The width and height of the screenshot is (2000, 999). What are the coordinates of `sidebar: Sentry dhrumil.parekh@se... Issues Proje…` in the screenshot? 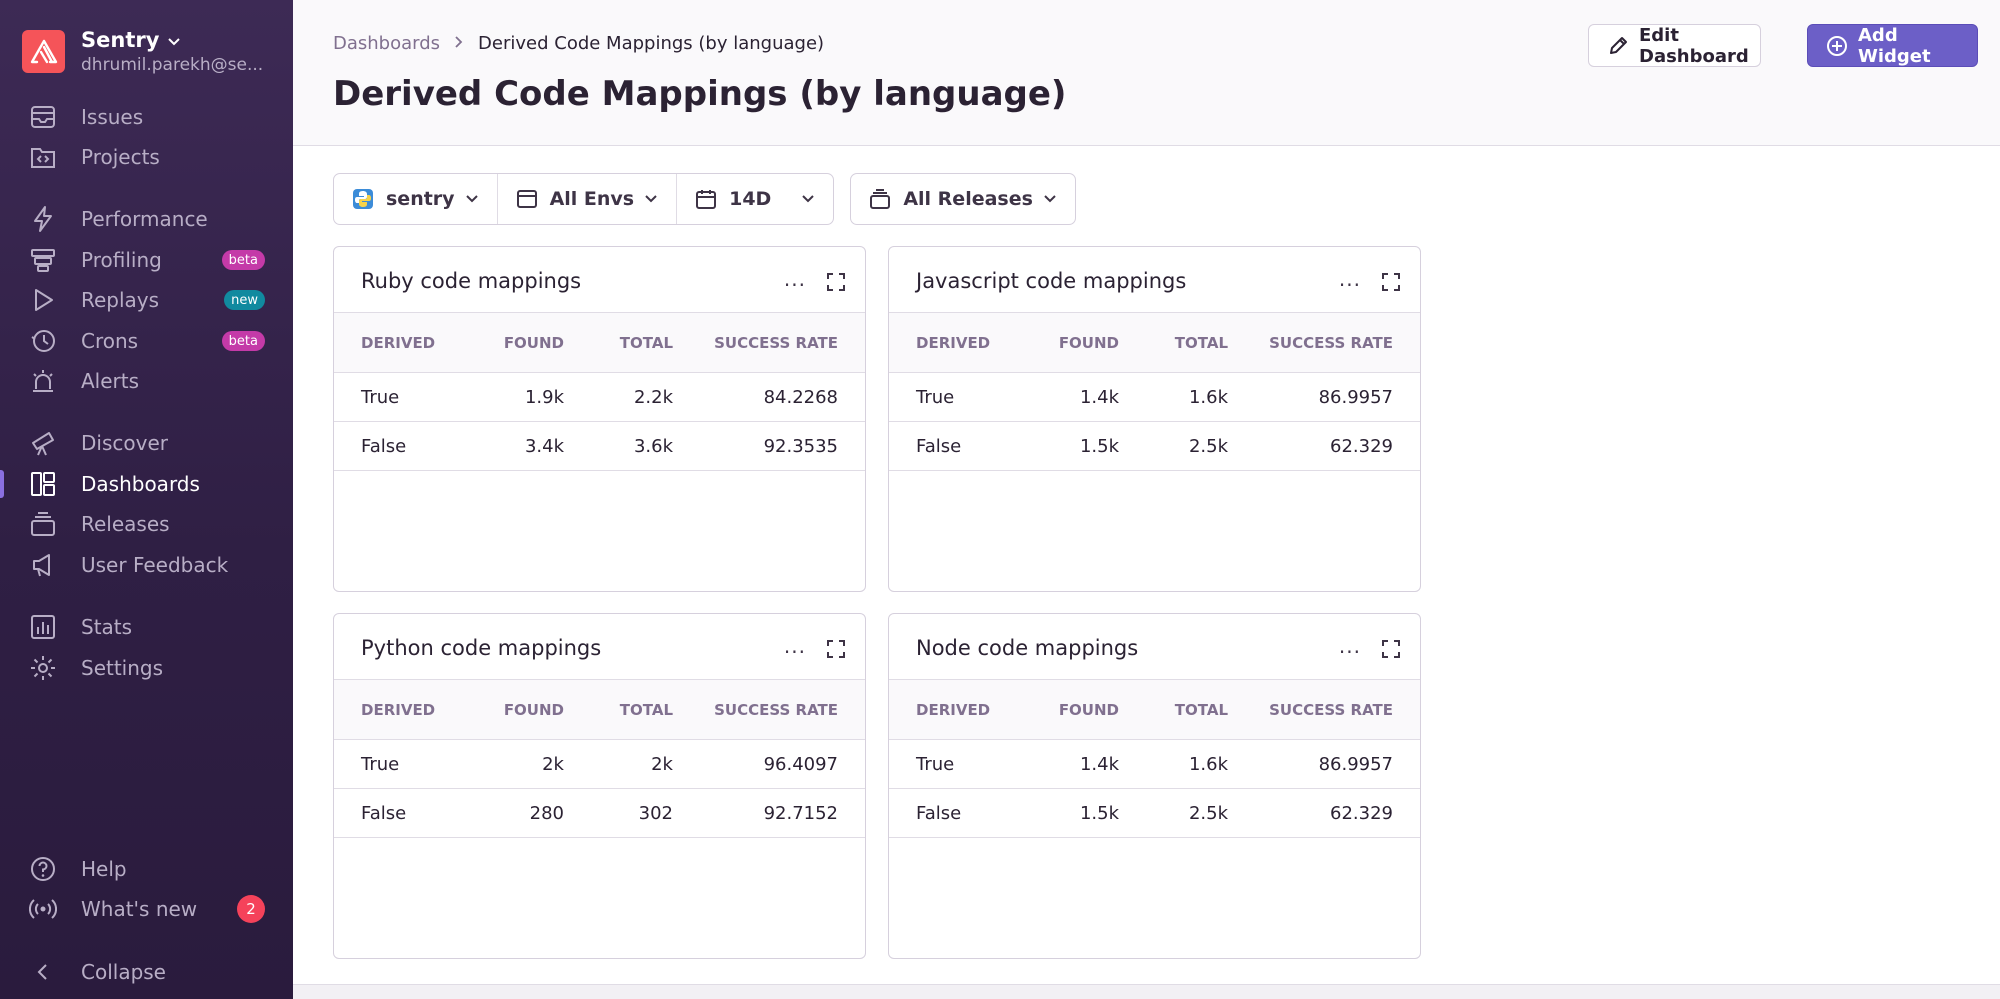 It's located at (146, 499).